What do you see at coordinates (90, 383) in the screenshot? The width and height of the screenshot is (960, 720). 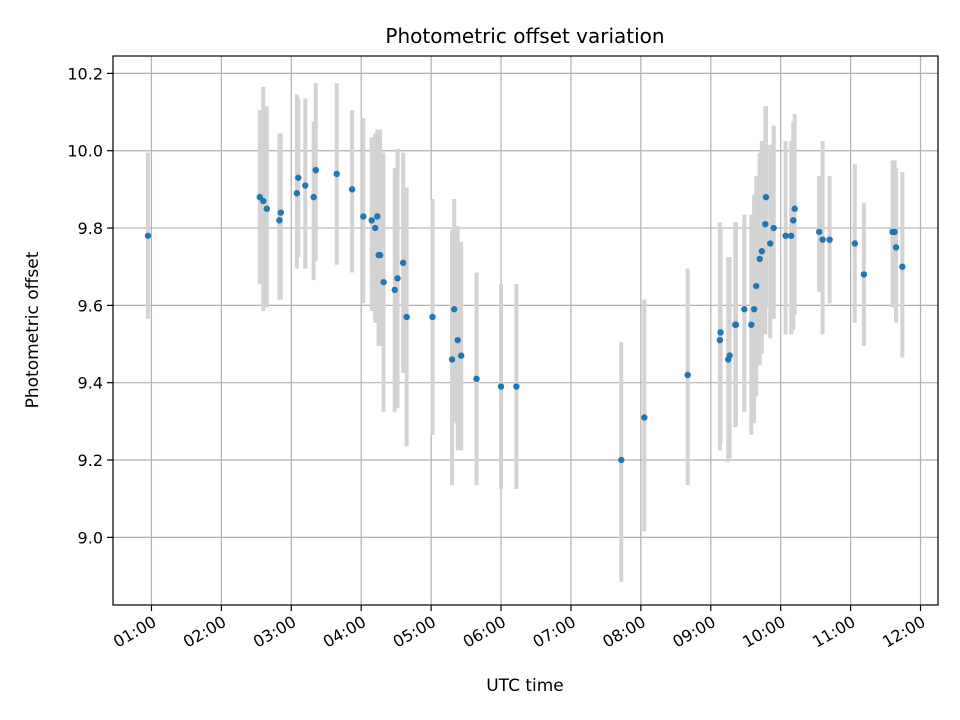 I see `y-tick-label: 9.4` at bounding box center [90, 383].